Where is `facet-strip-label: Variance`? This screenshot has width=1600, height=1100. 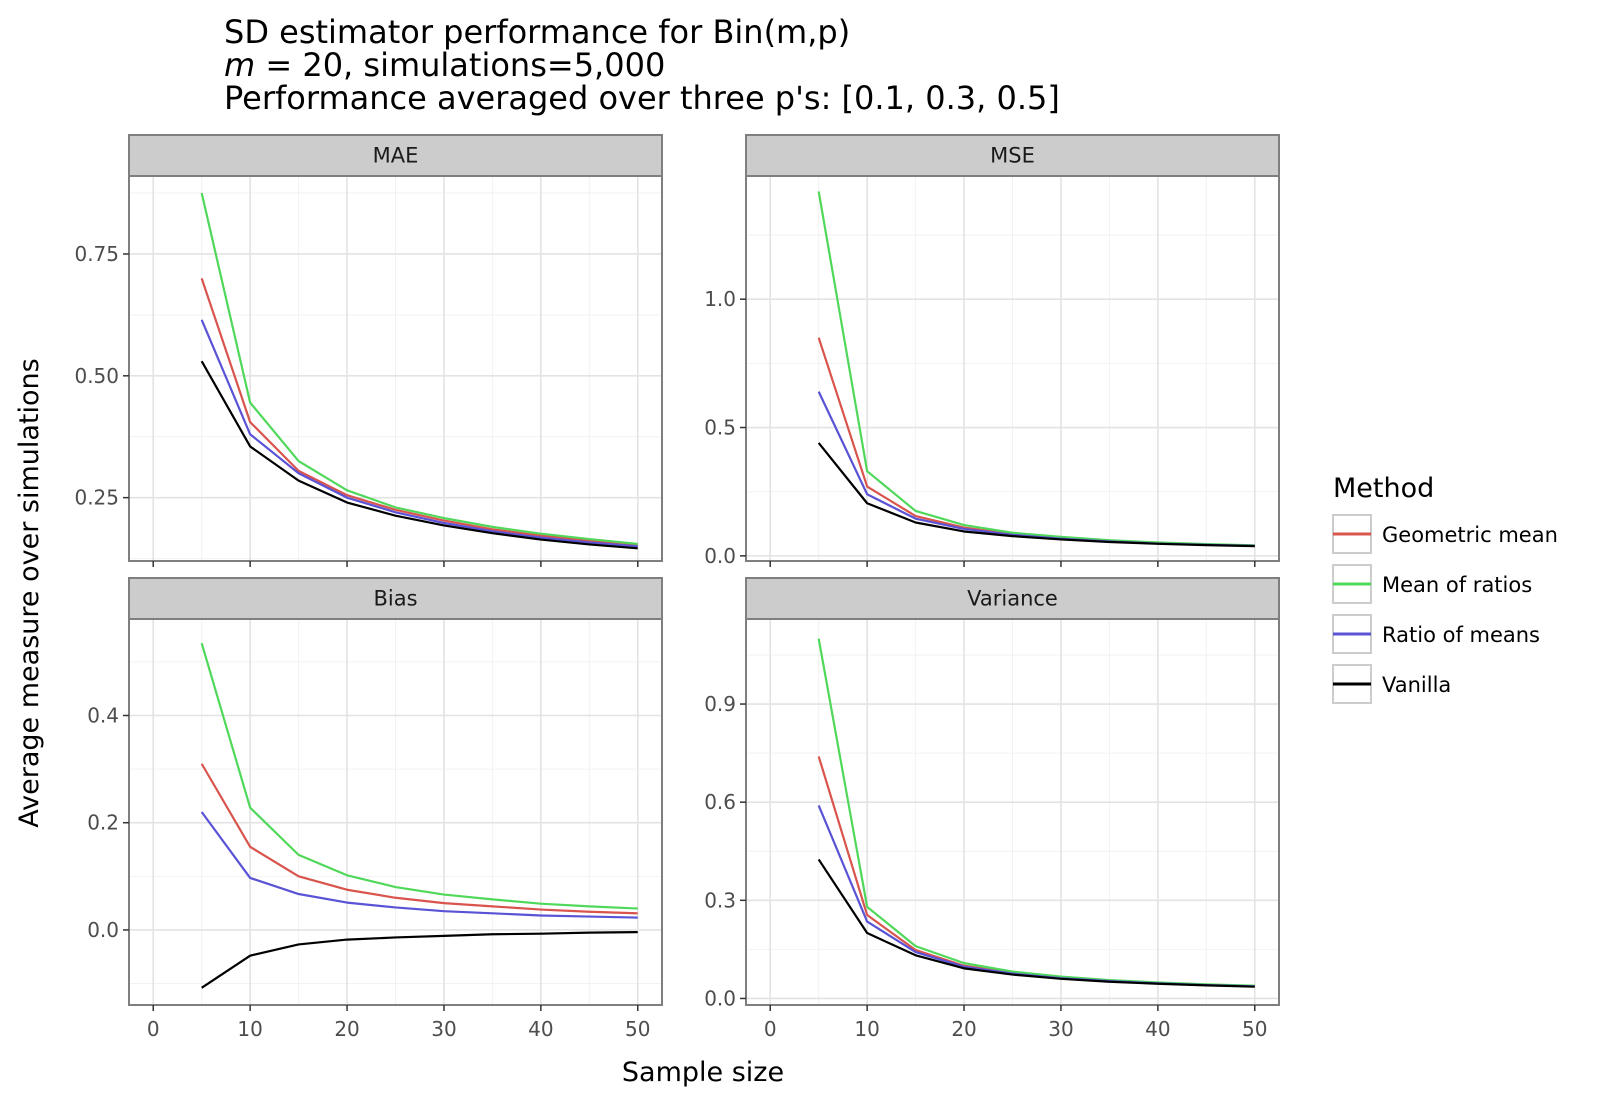 facet-strip-label: Variance is located at coordinates (1012, 599).